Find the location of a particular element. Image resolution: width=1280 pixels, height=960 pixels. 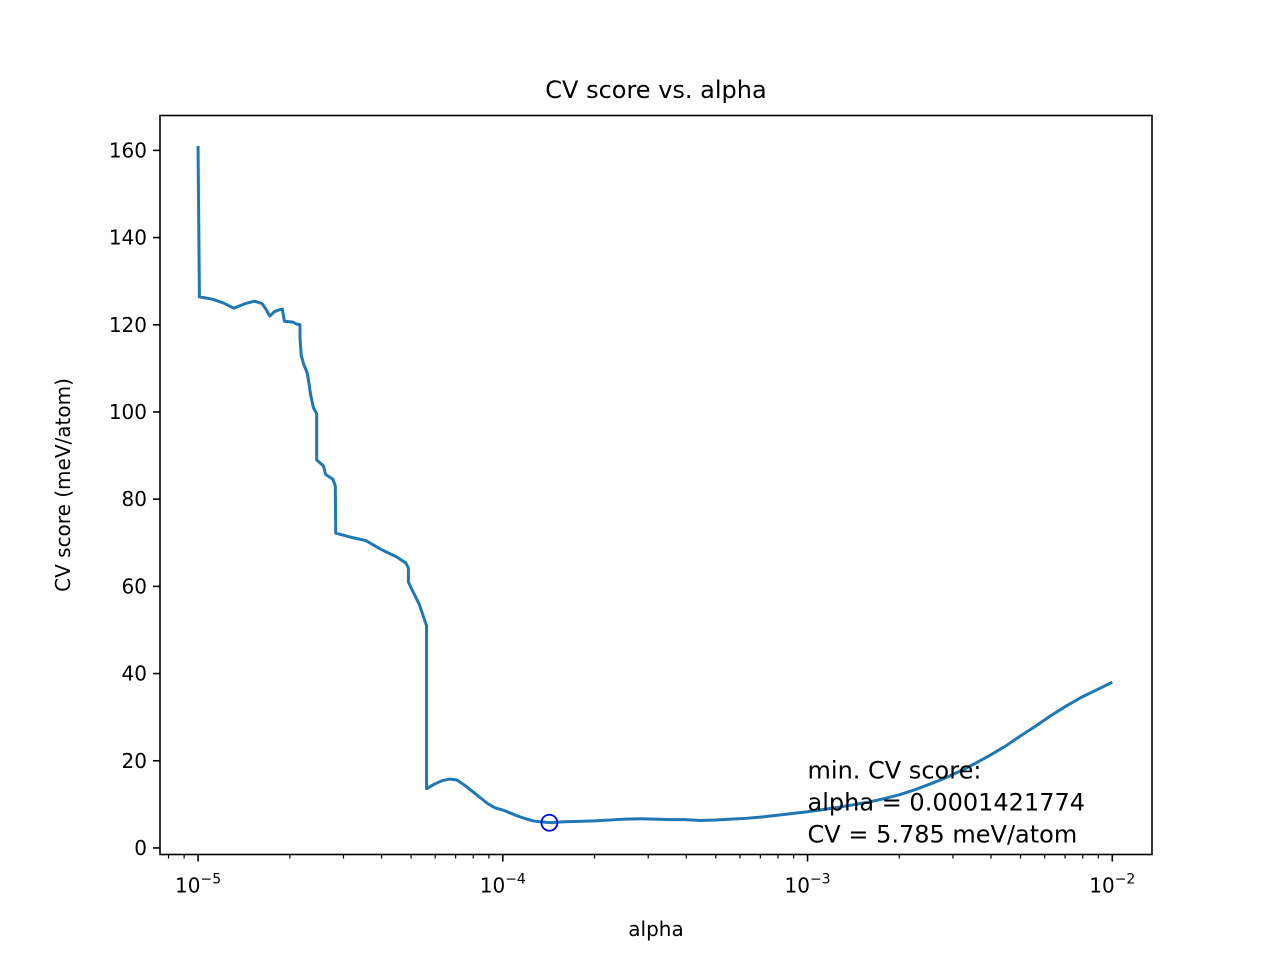

y-tick-label-8: 160 is located at coordinates (128, 150).